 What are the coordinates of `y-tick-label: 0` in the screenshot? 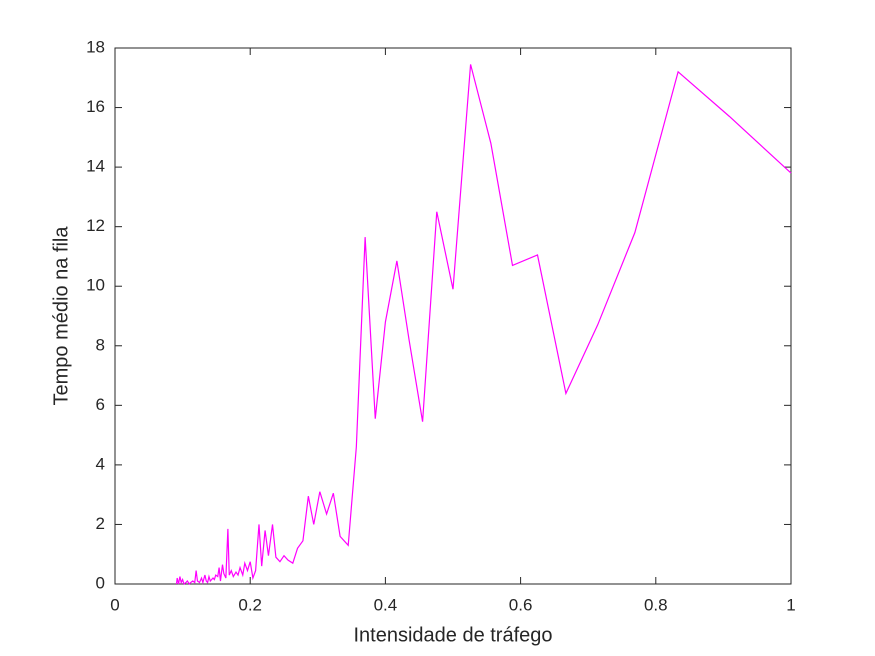 It's located at (100, 582).